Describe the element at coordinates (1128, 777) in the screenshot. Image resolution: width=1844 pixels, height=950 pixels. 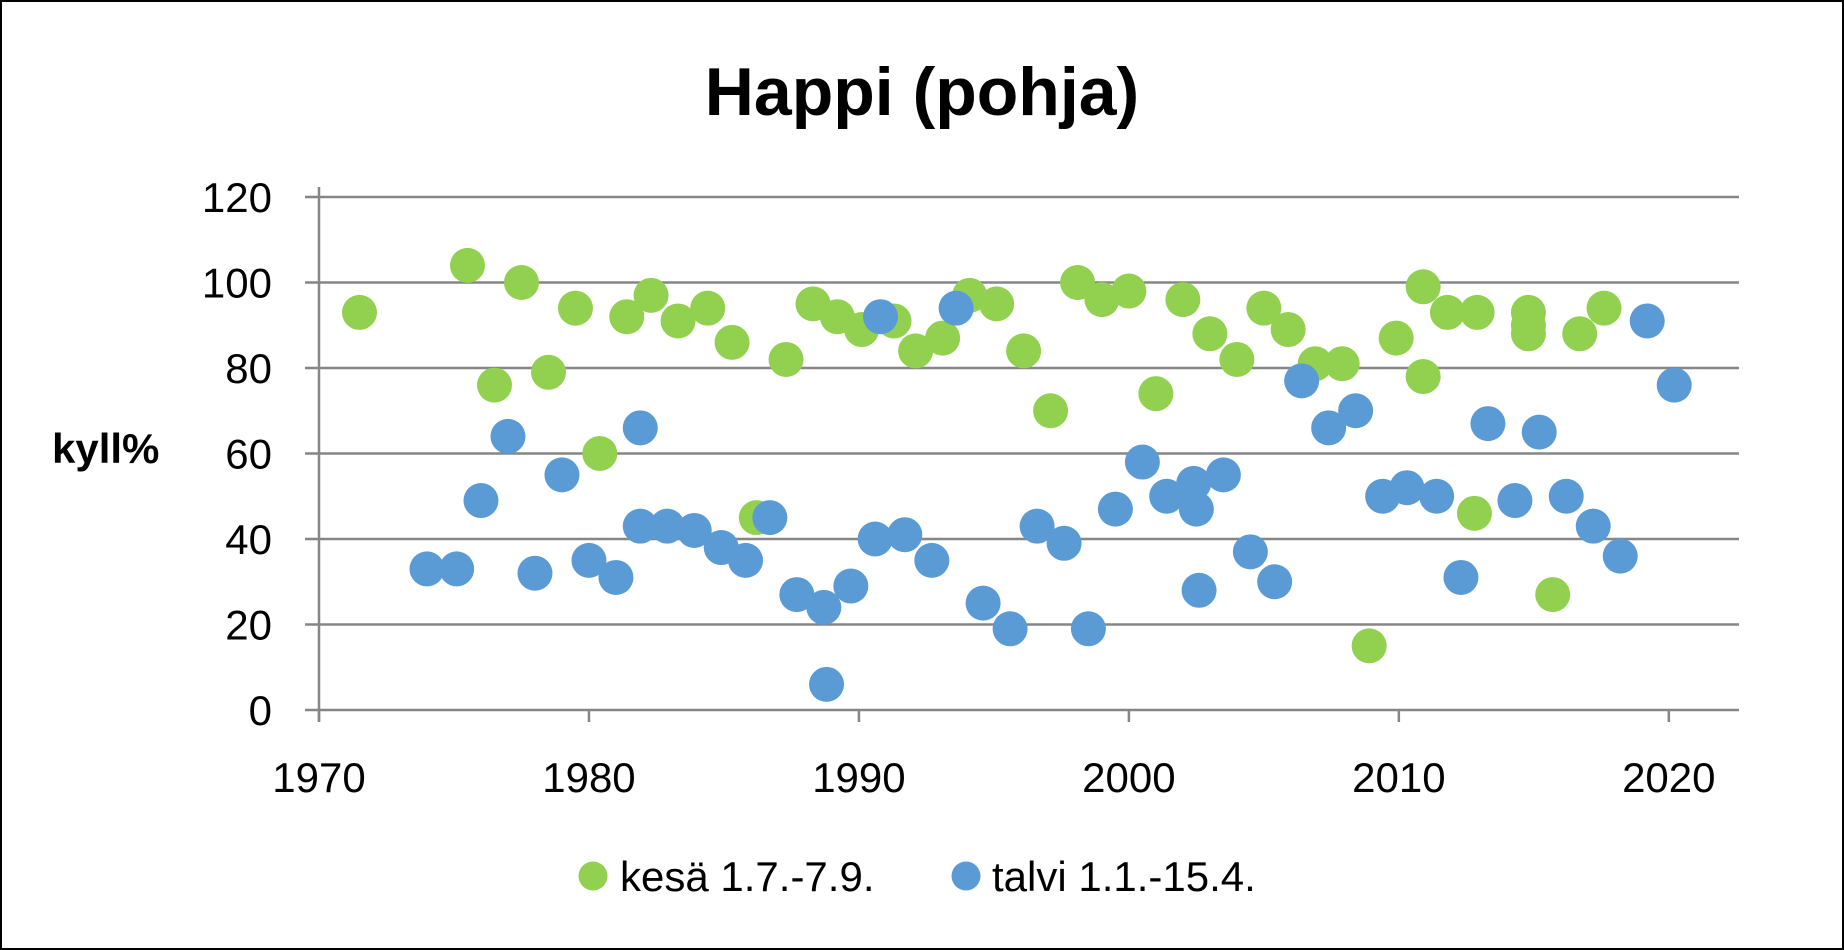
I see `x-tick-label: 2000` at that location.